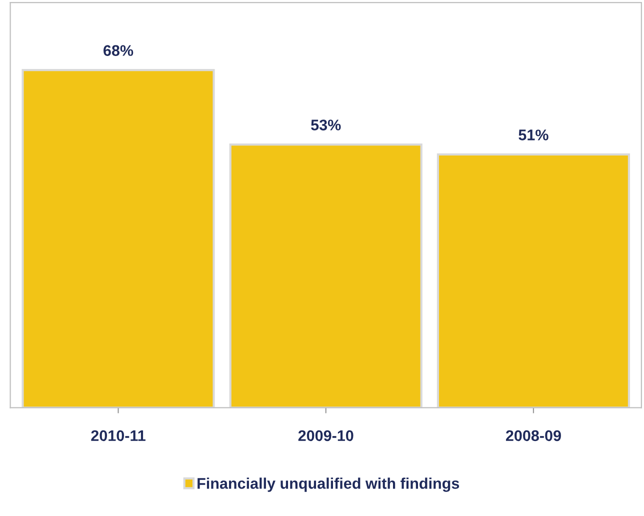 This screenshot has height=516, width=644. What do you see at coordinates (329, 485) in the screenshot?
I see `legend-label: Financially unqualified with findings` at bounding box center [329, 485].